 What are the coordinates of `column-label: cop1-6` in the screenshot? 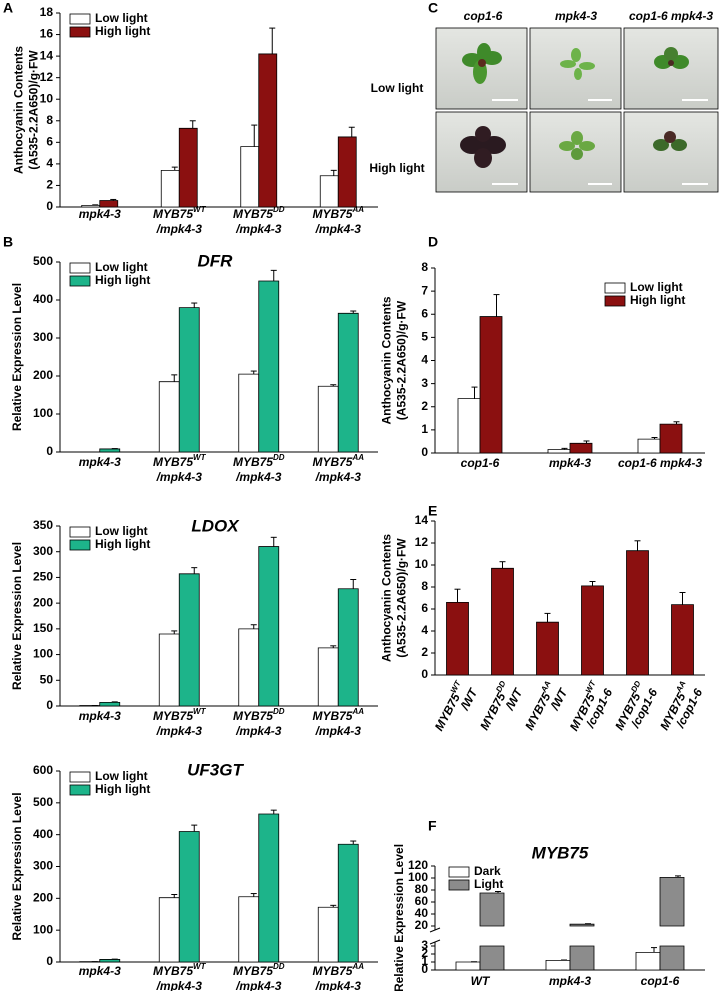 It's located at (483, 16).